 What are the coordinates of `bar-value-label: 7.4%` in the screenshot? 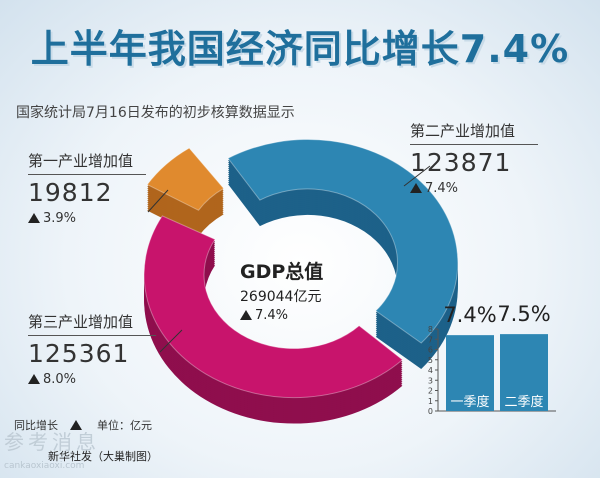 It's located at (470, 315).